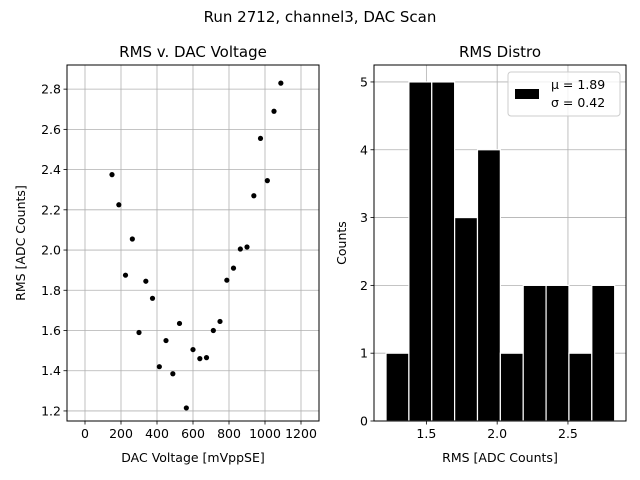  I want to click on figure-suptitle: Run 2712, channel3, DAC Scan, so click(320, 17).